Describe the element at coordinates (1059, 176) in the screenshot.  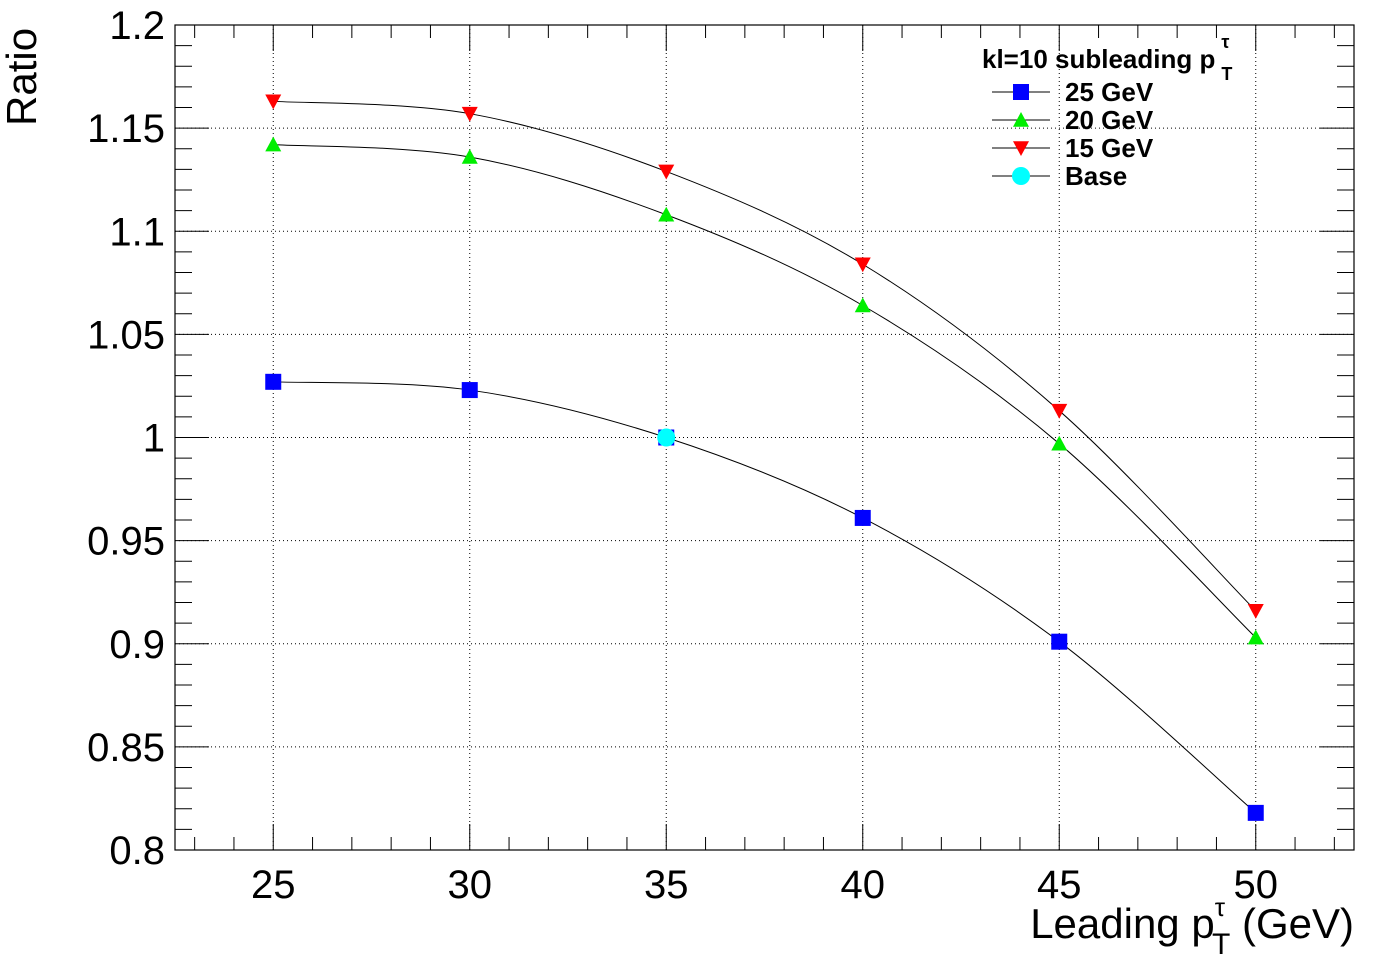
I see `legend-entry-base: Base` at that location.